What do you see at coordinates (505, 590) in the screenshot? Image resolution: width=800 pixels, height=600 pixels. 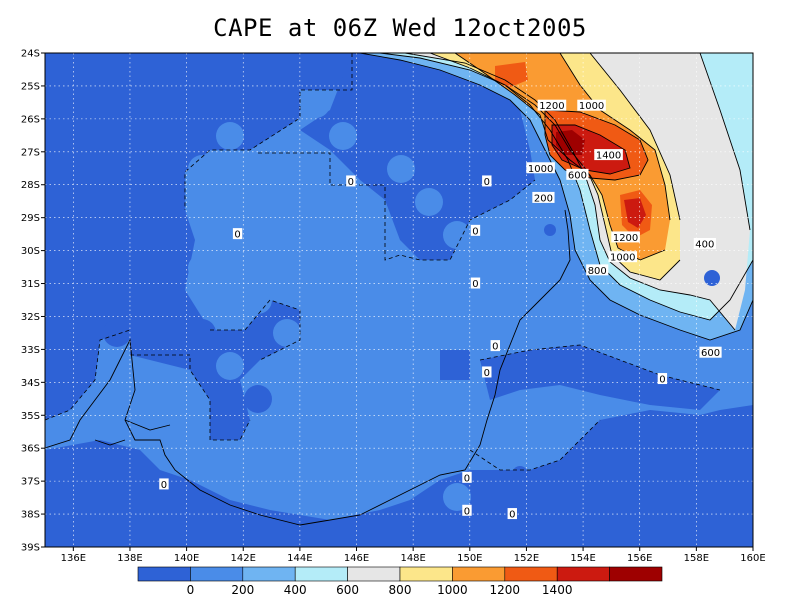 I see `colorbar-label: 1200` at bounding box center [505, 590].